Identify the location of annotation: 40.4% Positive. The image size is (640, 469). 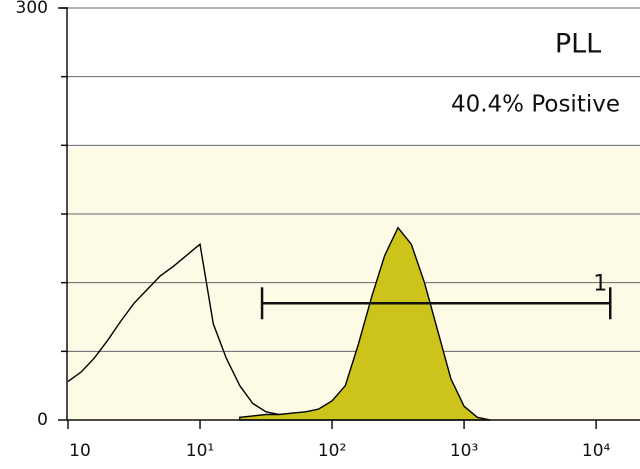
(535, 105).